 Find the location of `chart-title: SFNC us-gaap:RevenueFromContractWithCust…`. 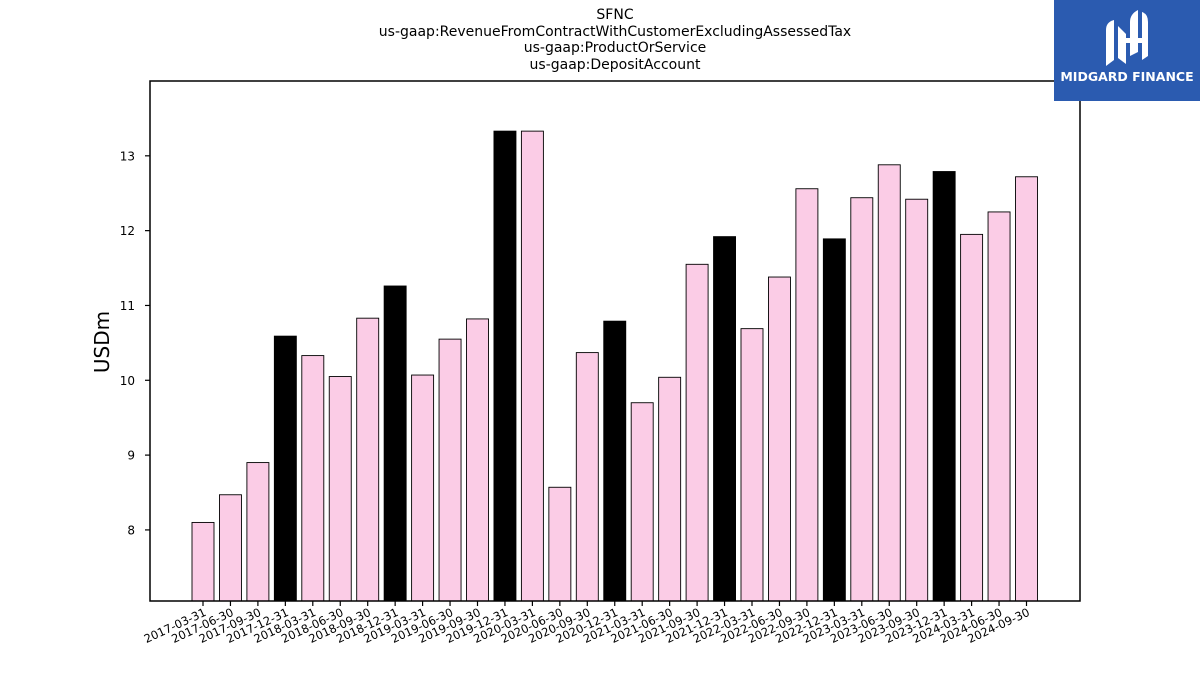

chart-title: SFNC us-gaap:RevenueFromContractWithCust… is located at coordinates (615, 40).